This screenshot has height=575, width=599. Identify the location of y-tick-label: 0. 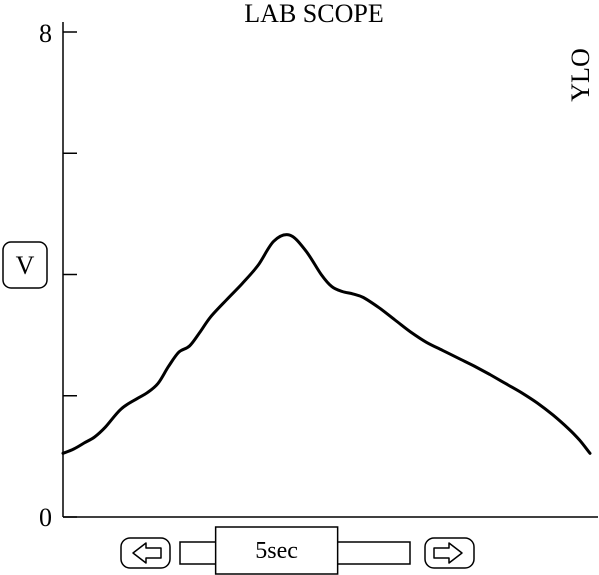
(45, 517).